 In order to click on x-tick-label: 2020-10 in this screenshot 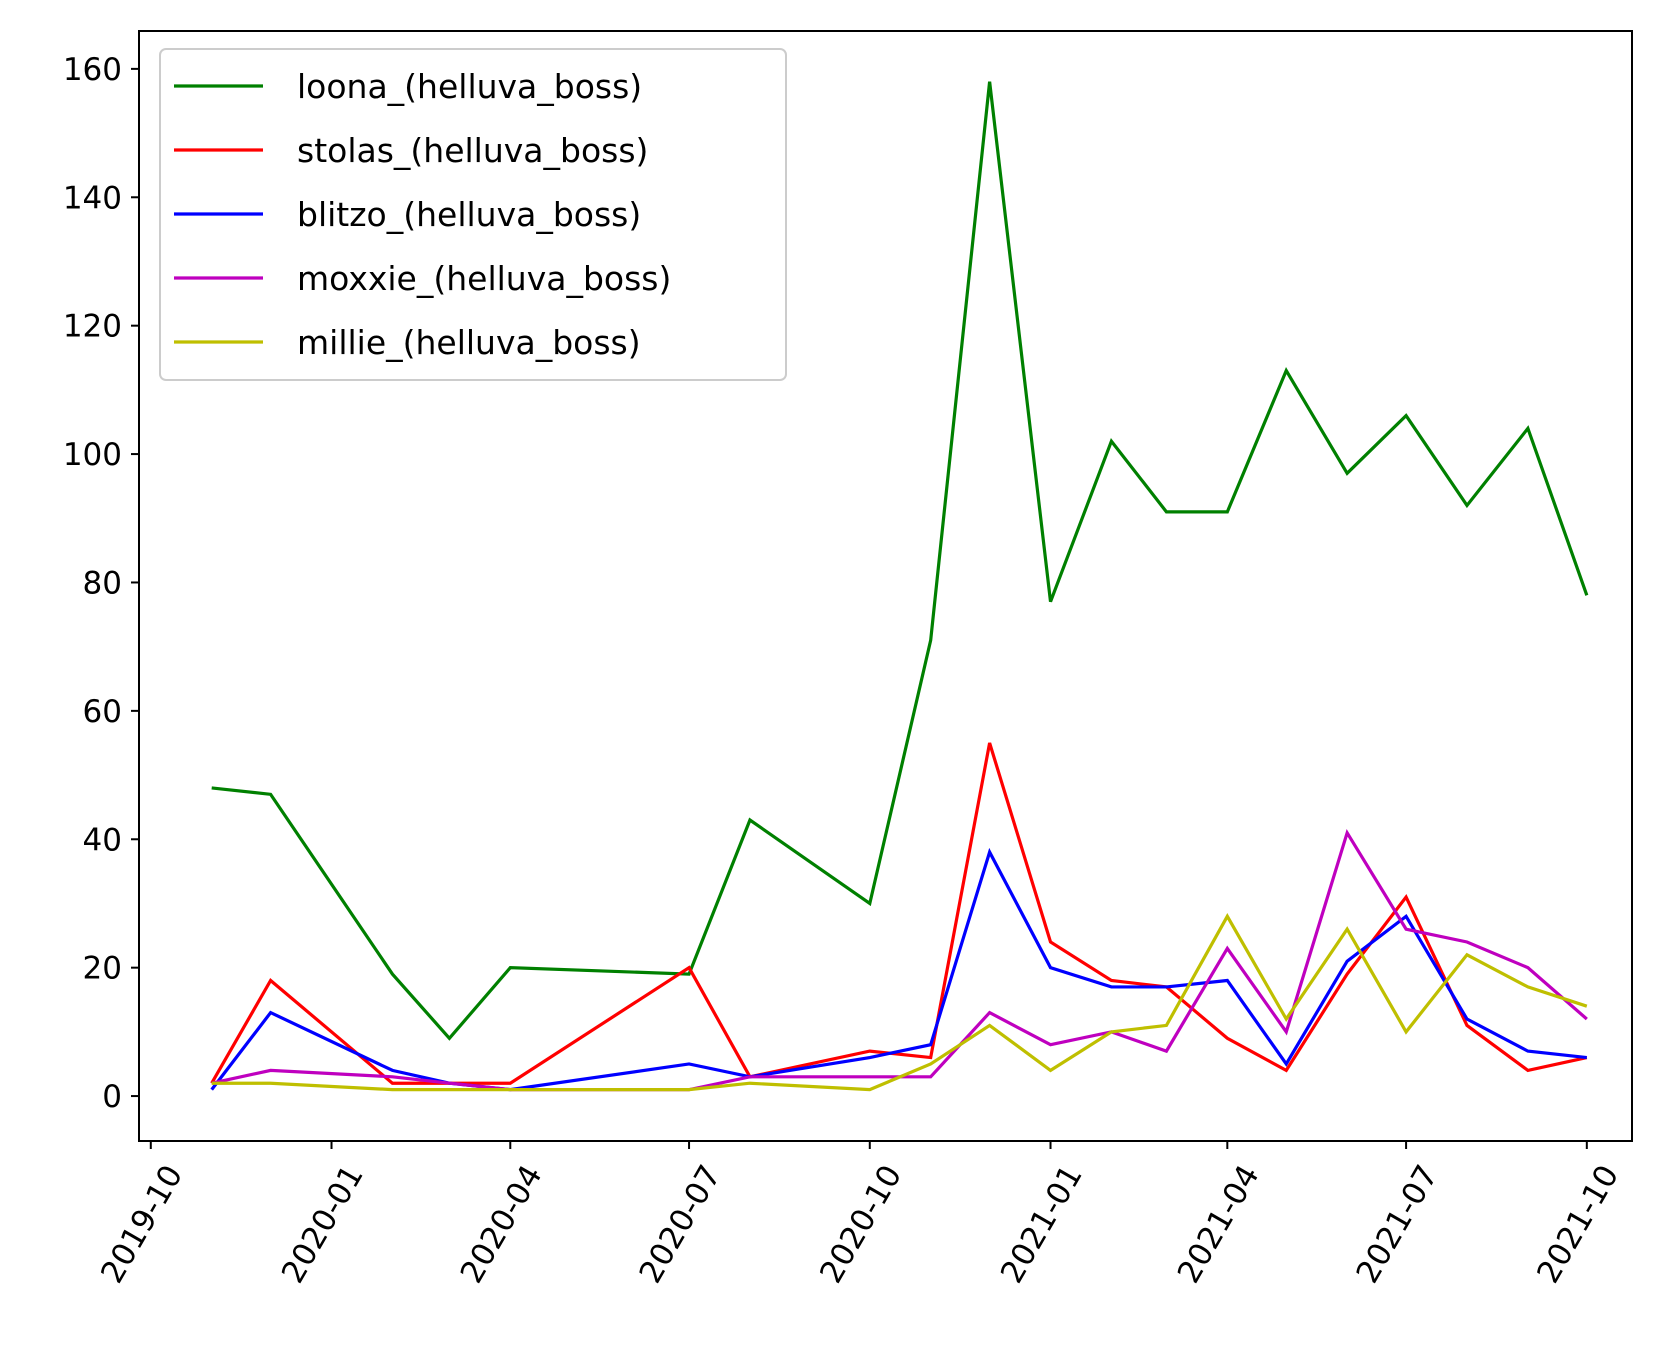, I will do `click(861, 1224)`.